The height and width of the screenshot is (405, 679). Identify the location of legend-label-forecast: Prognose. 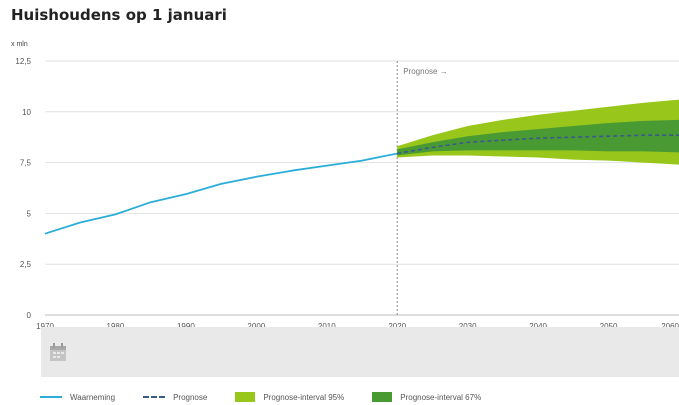
(190, 397).